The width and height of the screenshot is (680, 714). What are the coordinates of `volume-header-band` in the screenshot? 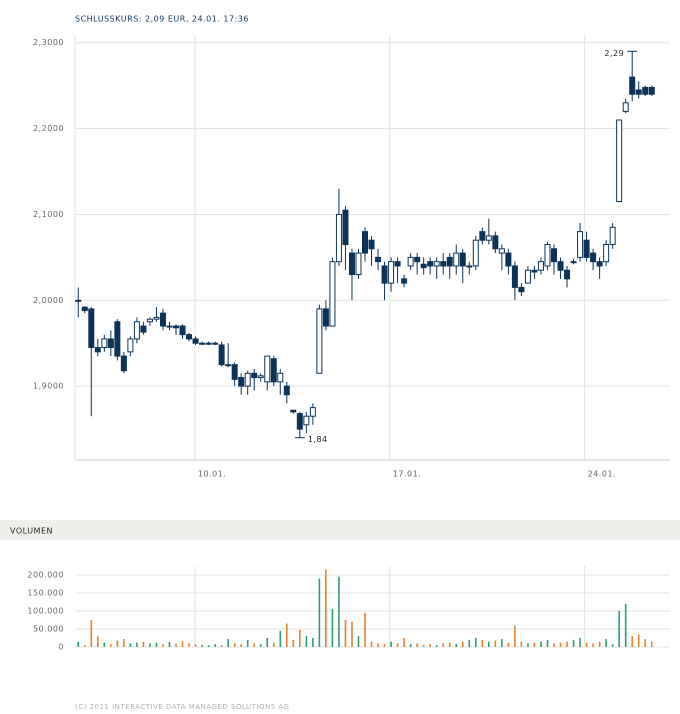 It's located at (340, 530).